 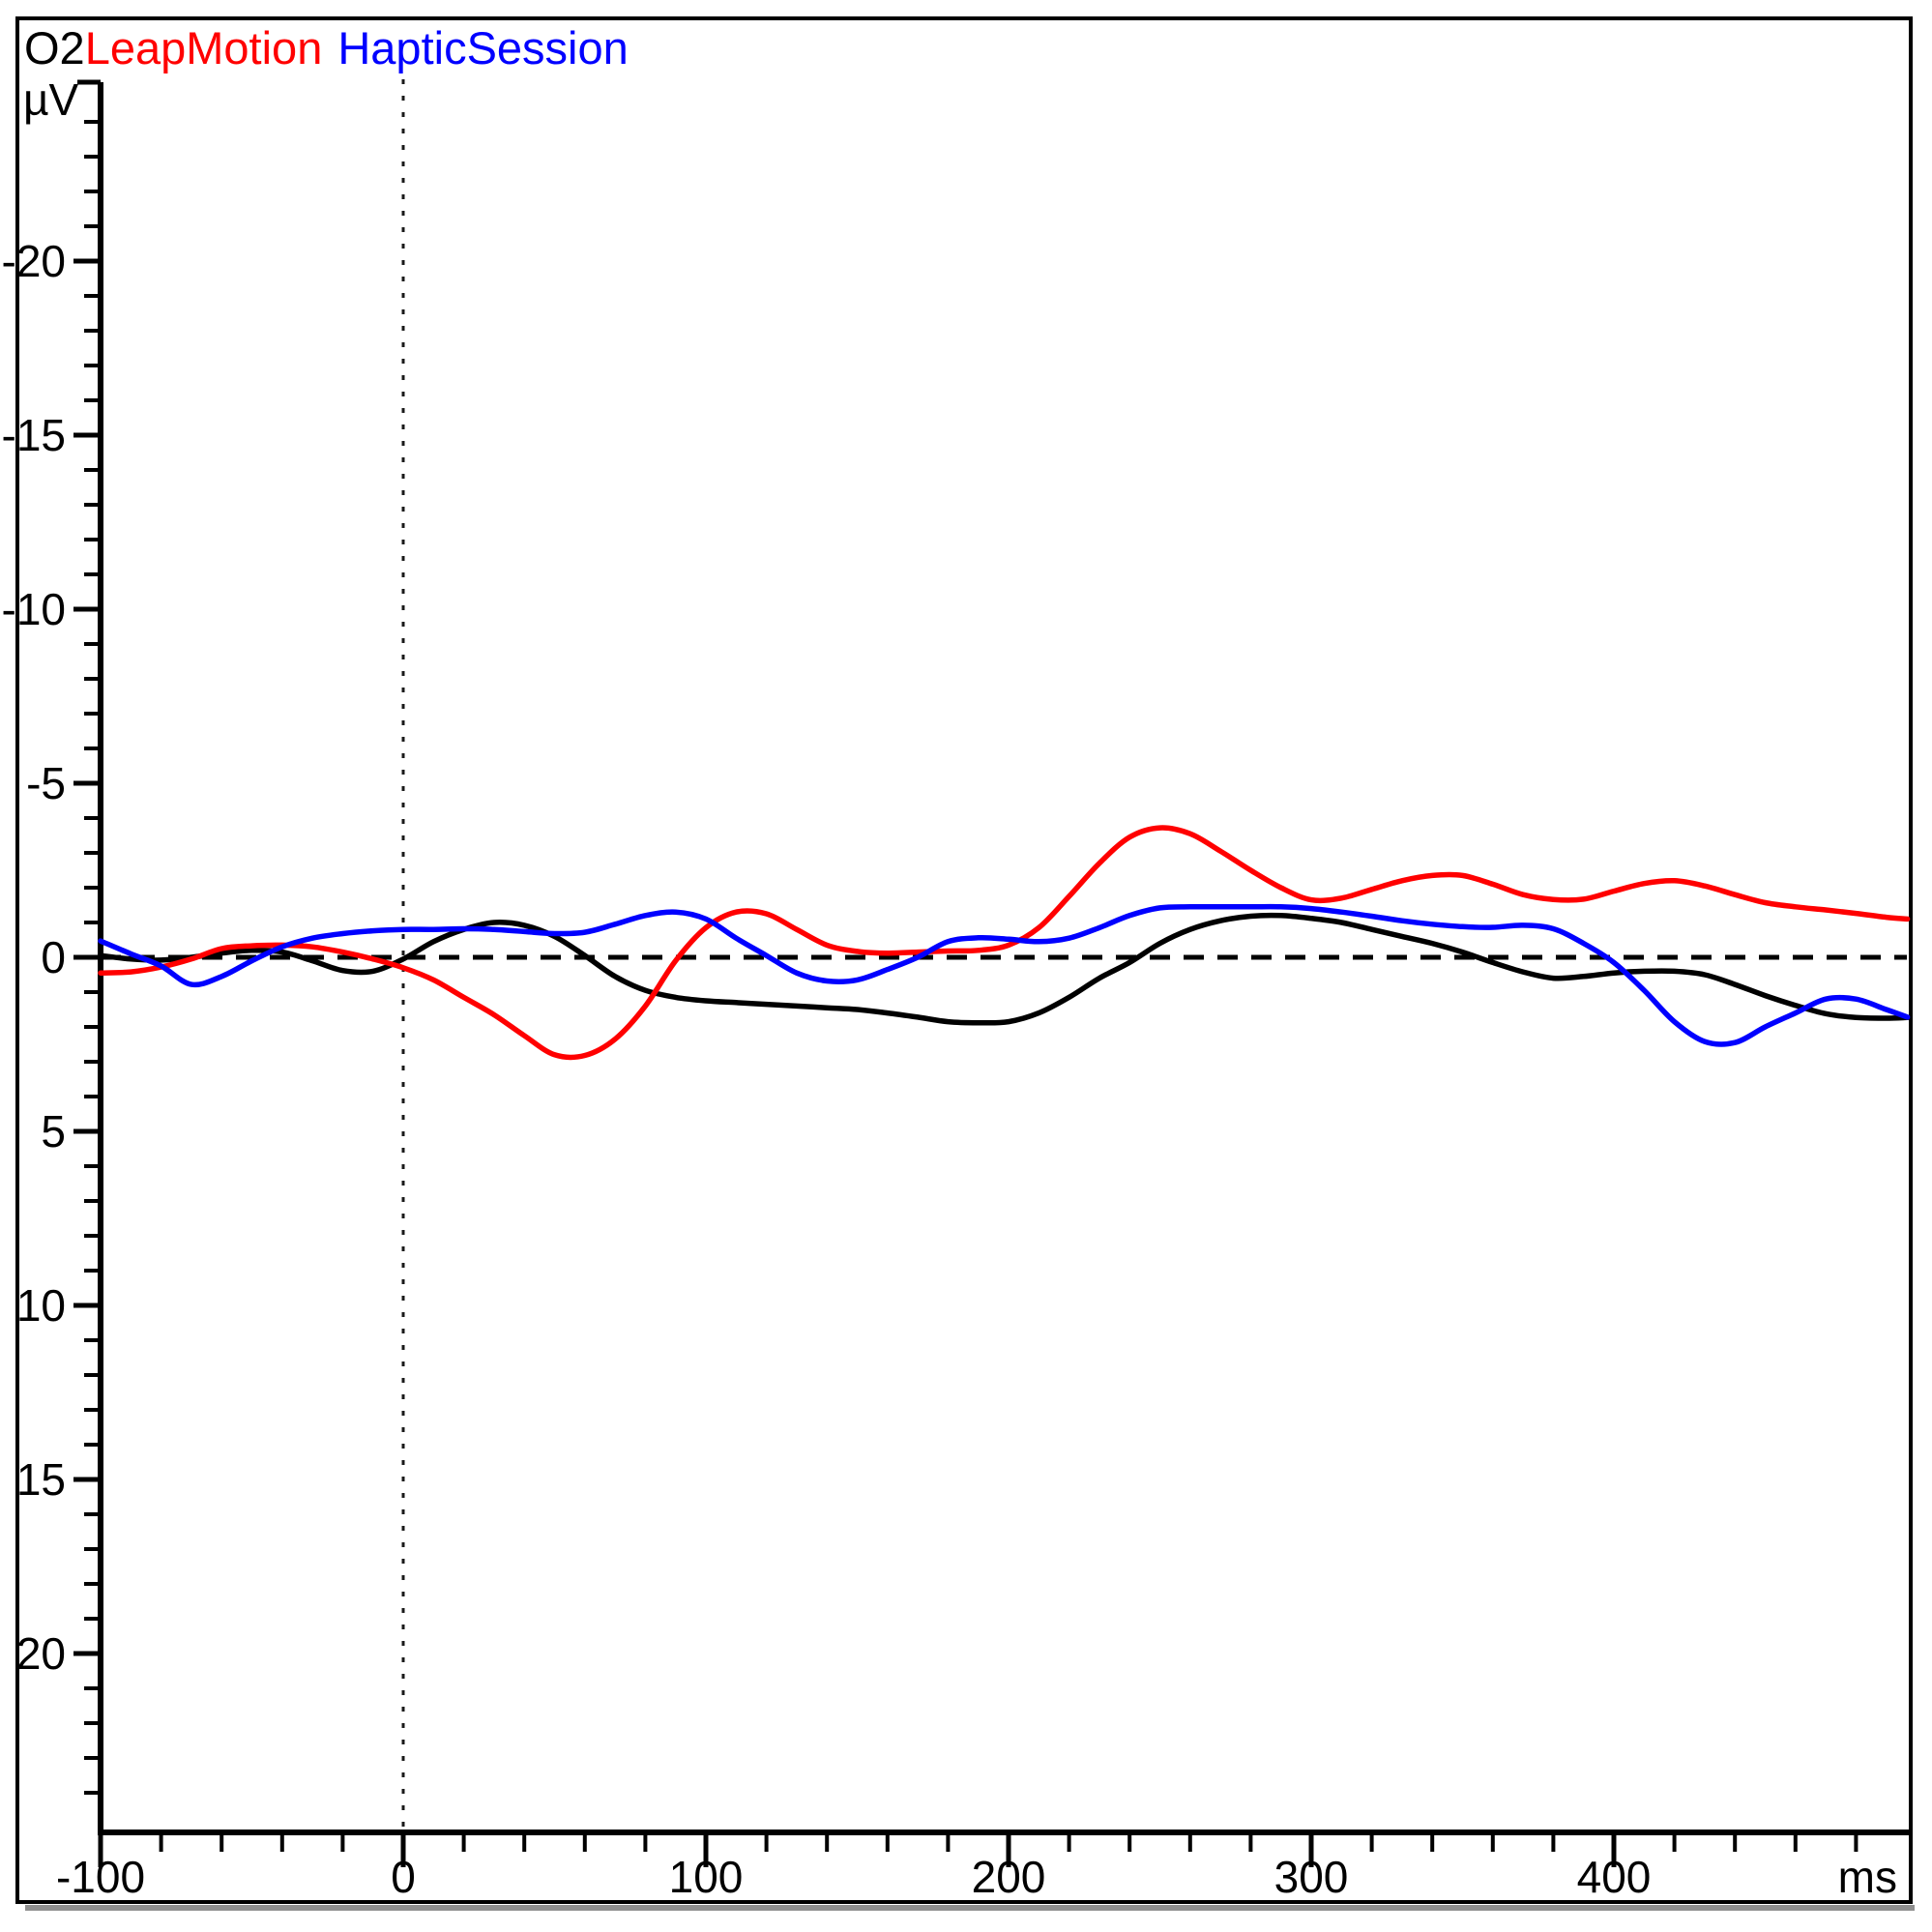 I want to click on series-leapmotion-waveform, so click(x=1004, y=943).